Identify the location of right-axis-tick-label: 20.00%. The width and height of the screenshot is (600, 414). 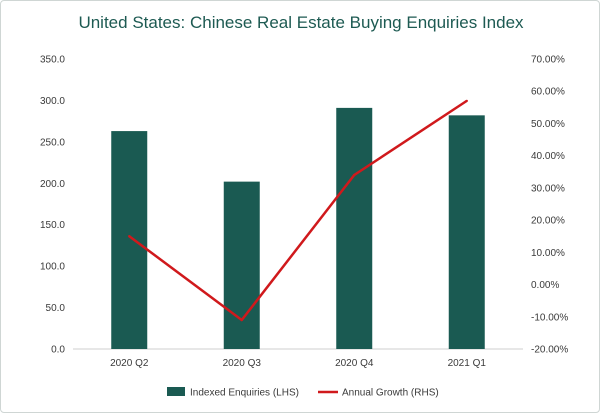
(548, 221).